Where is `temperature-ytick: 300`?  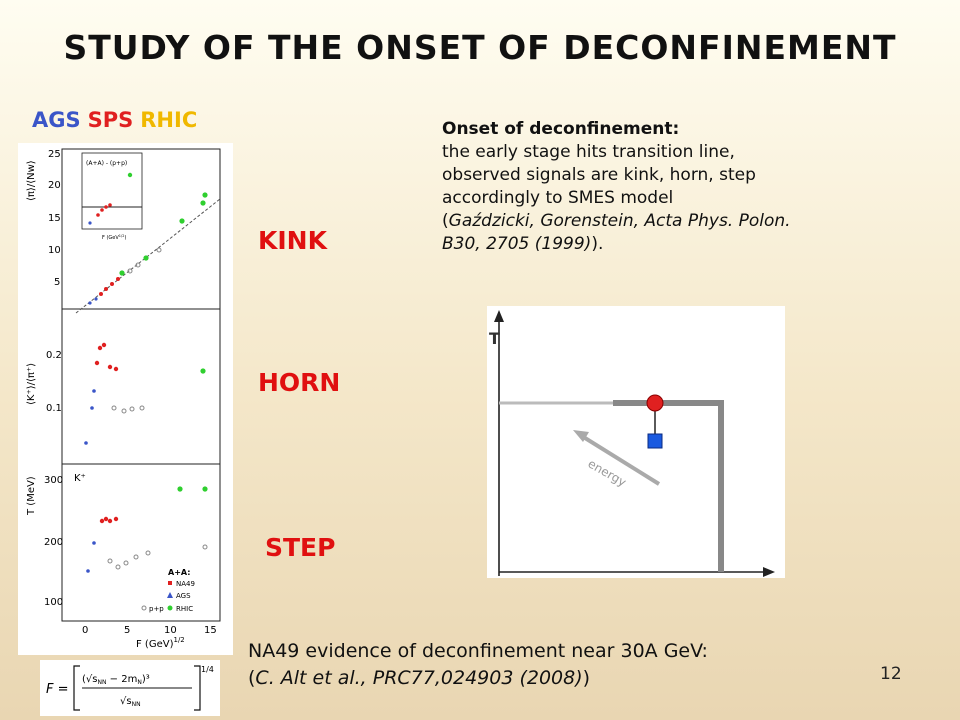
temperature-ytick: 300 is located at coordinates (53, 480).